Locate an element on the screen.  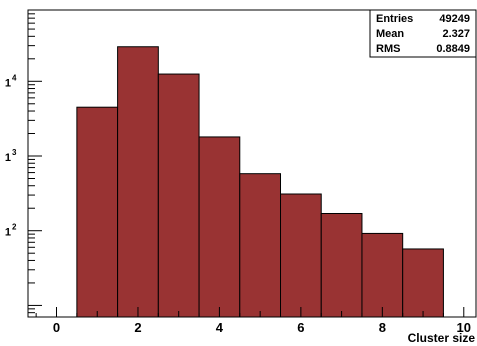
stats-mean-value: 2.327 is located at coordinates (456, 34).